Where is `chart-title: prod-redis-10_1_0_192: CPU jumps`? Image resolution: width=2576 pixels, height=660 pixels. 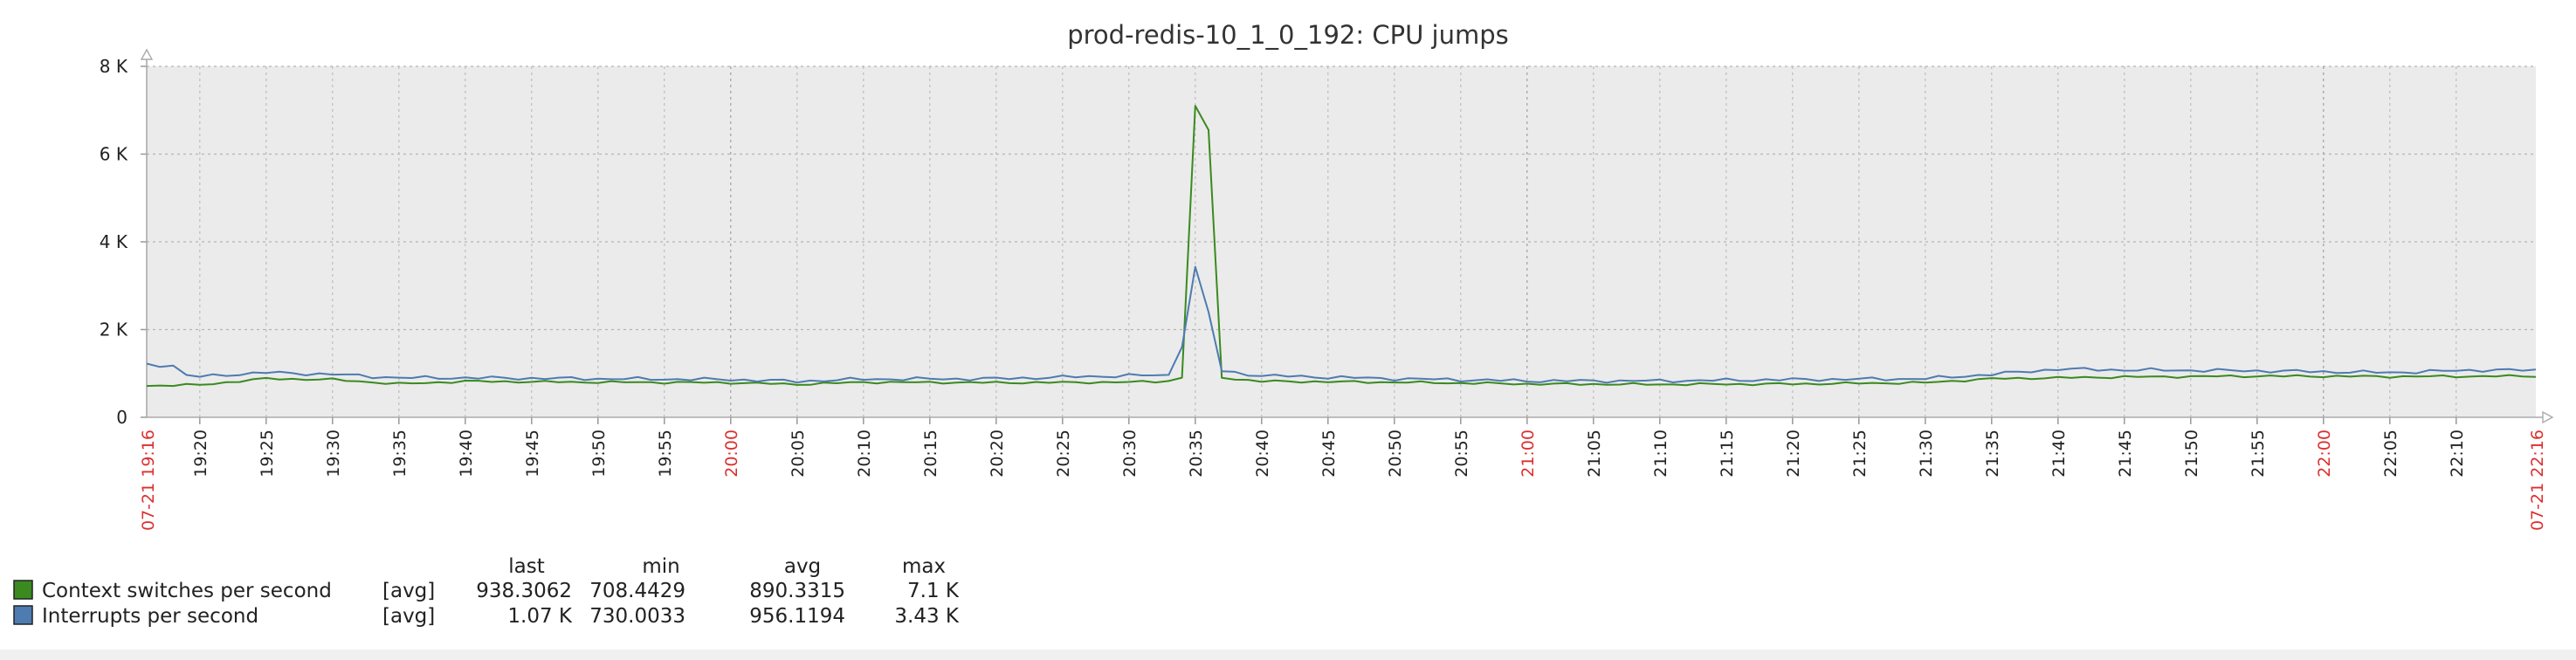 chart-title: prod-redis-10_1_0_192: CPU jumps is located at coordinates (1288, 35).